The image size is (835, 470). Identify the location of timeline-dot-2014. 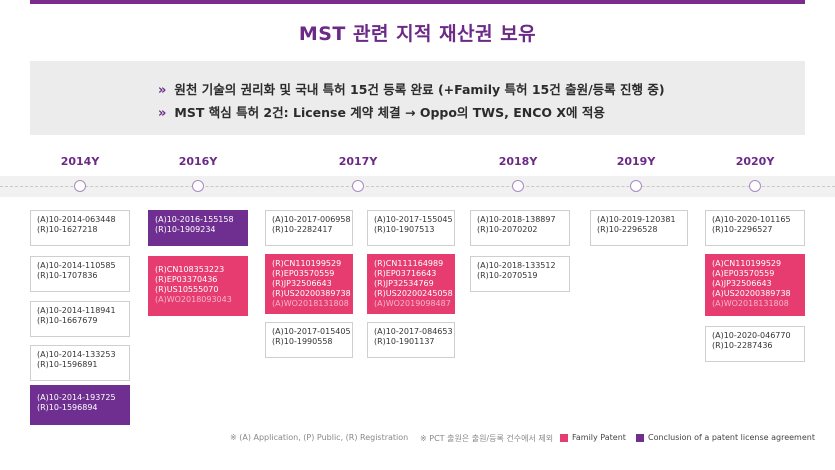
(80, 186).